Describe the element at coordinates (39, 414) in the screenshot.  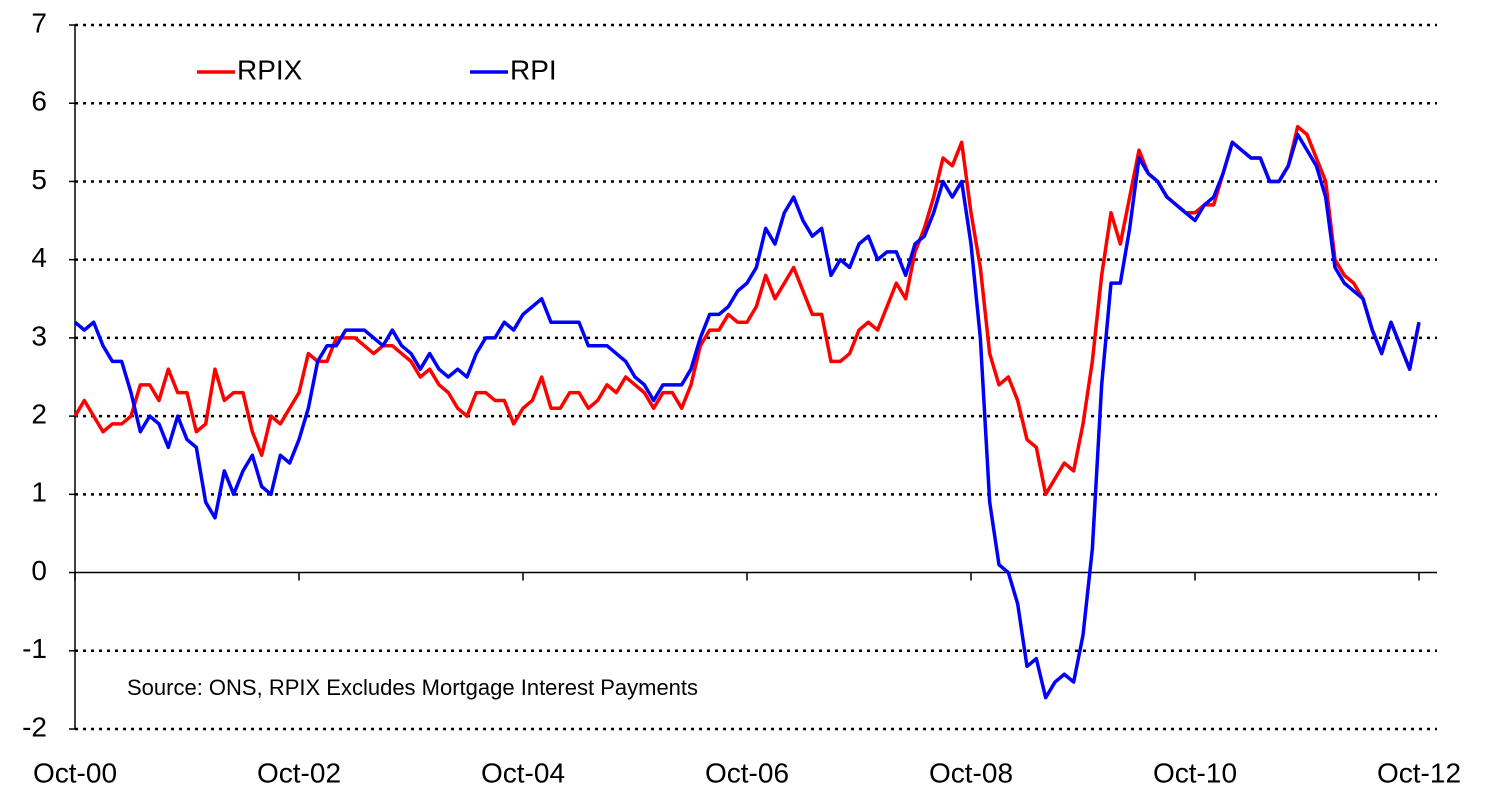
I see `y-tick-label: 2` at that location.